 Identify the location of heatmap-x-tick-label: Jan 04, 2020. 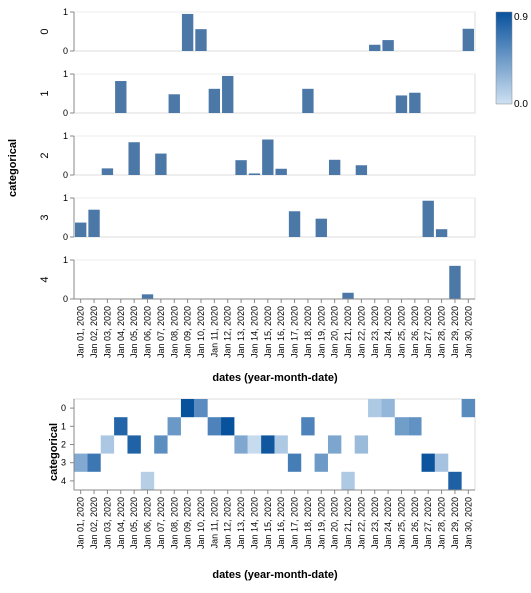
(121, 523).